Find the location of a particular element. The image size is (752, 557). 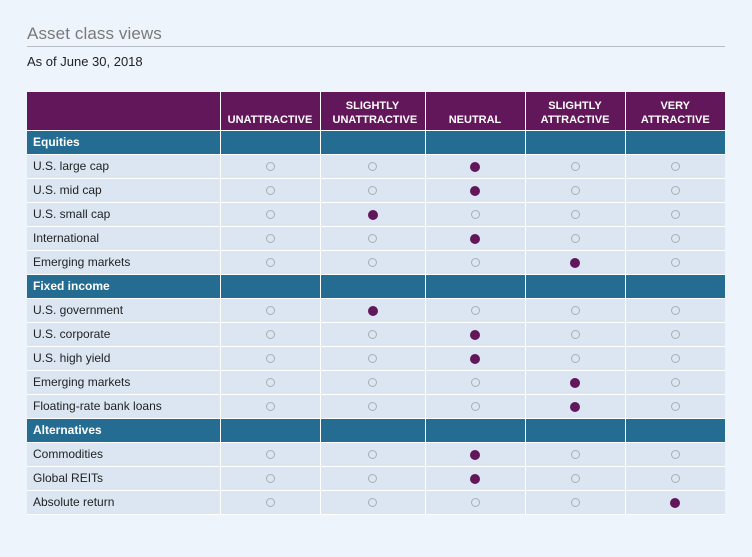

table-row: U.S. mid cap is located at coordinates (376, 190).